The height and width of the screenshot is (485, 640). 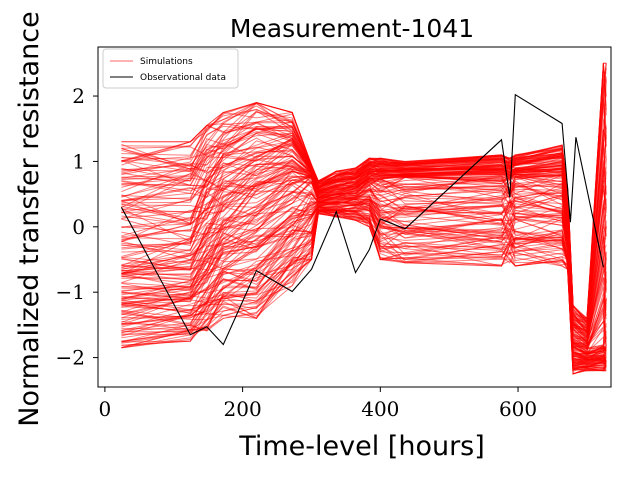 What do you see at coordinates (243, 409) in the screenshot?
I see `x-tick-label: 200` at bounding box center [243, 409].